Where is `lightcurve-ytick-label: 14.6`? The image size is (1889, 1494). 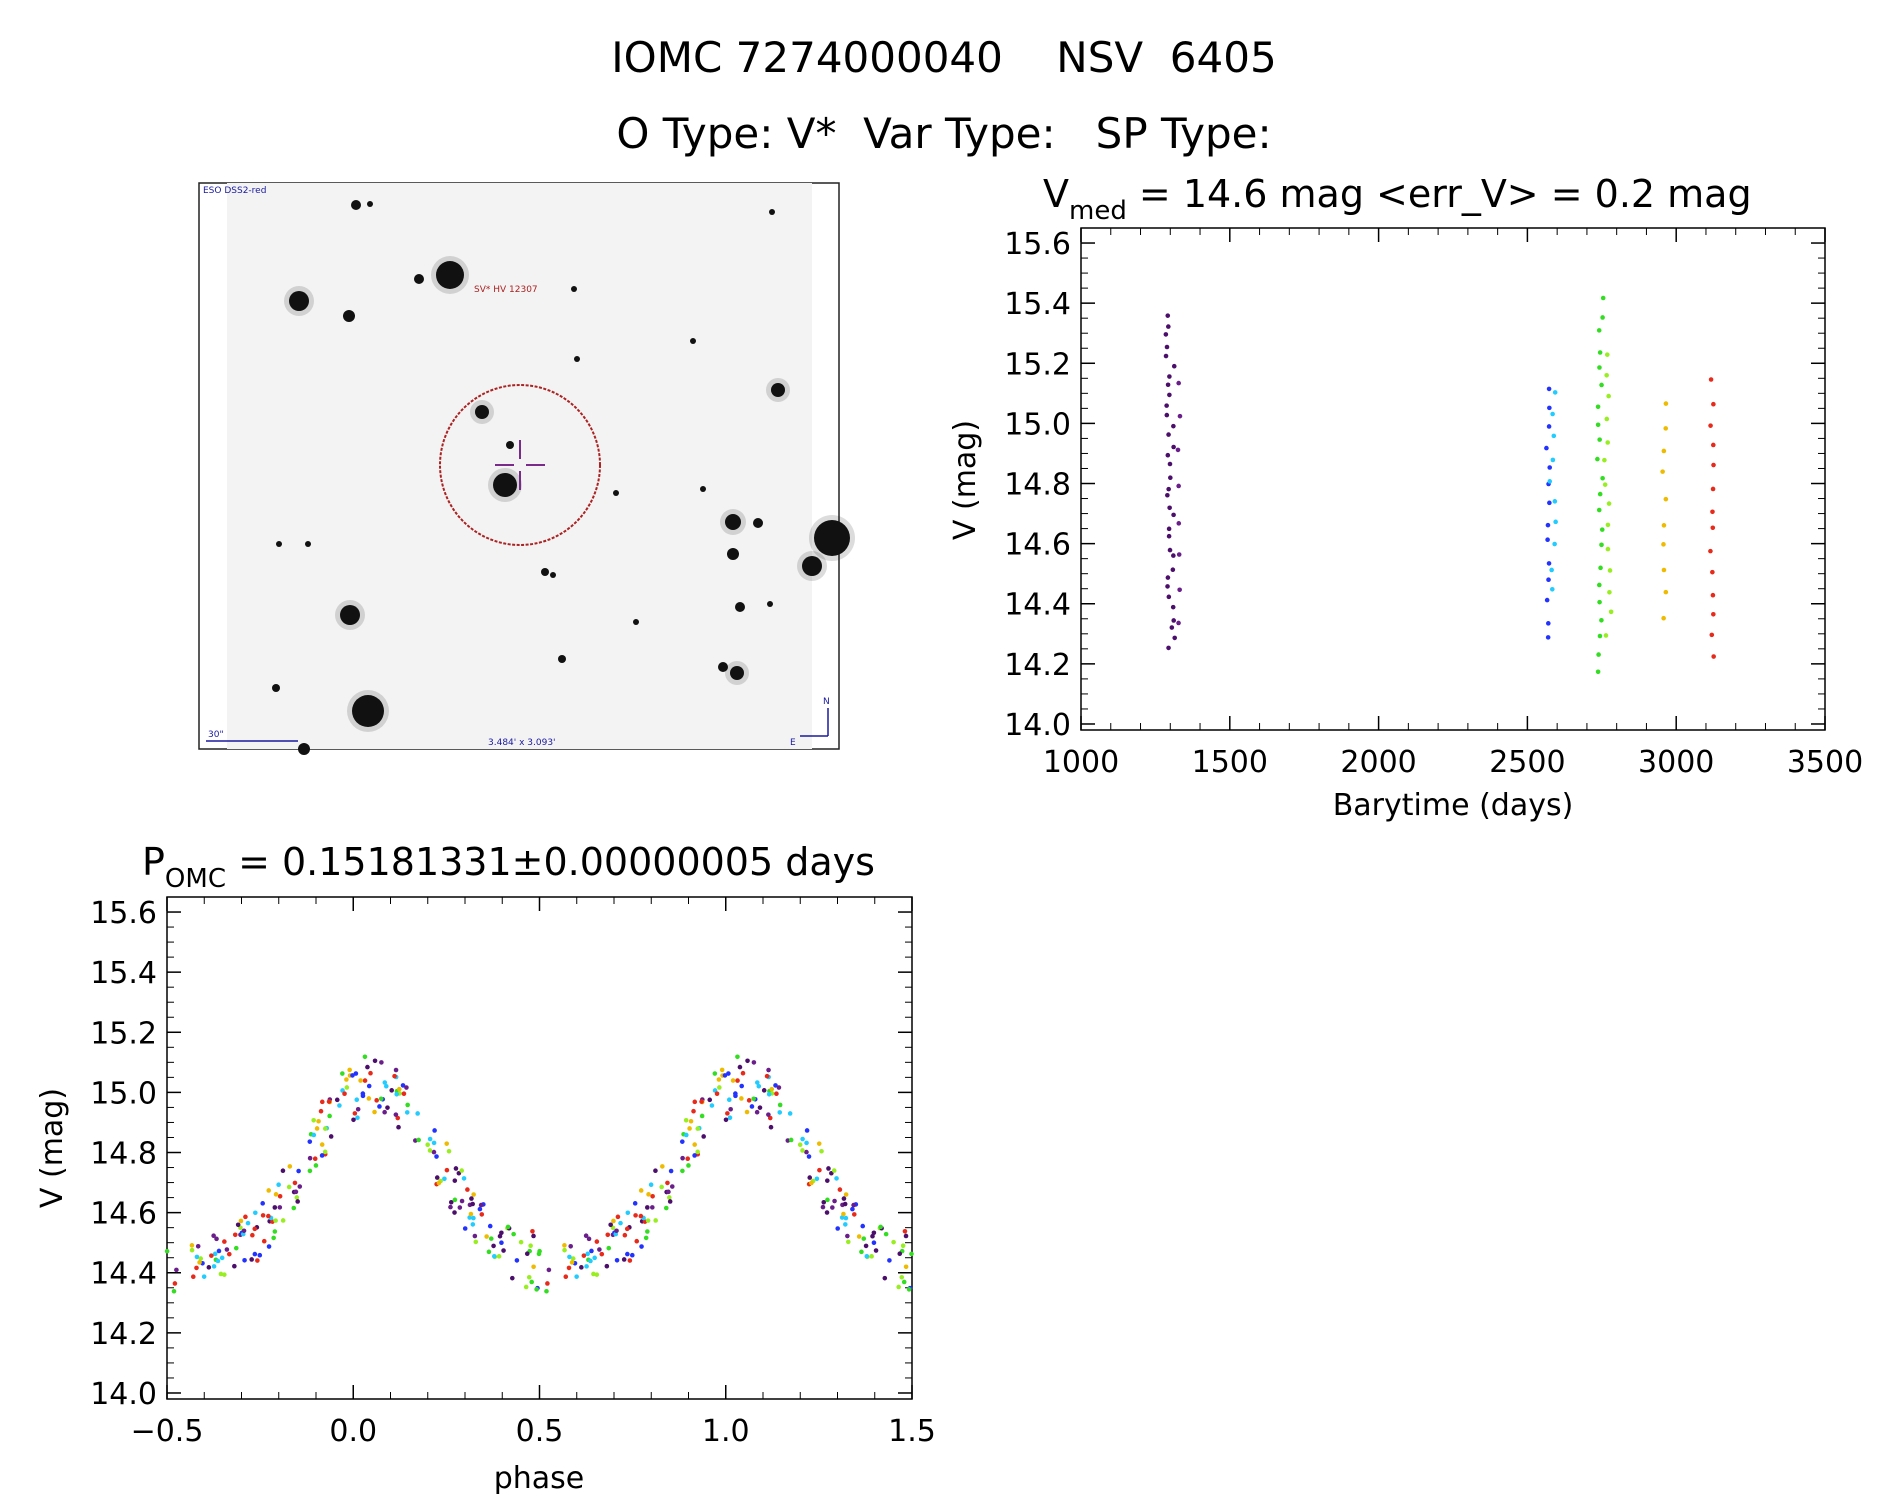 lightcurve-ytick-label: 14.6 is located at coordinates (1037, 545).